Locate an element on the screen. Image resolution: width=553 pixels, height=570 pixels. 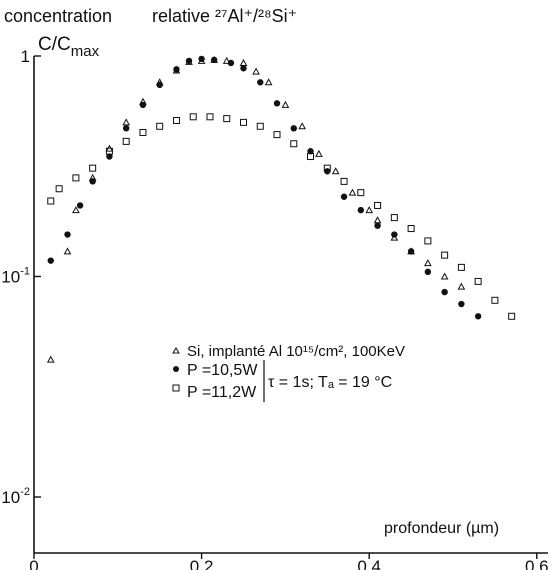
y-axis-label: C/Cmax is located at coordinates (69, 47).